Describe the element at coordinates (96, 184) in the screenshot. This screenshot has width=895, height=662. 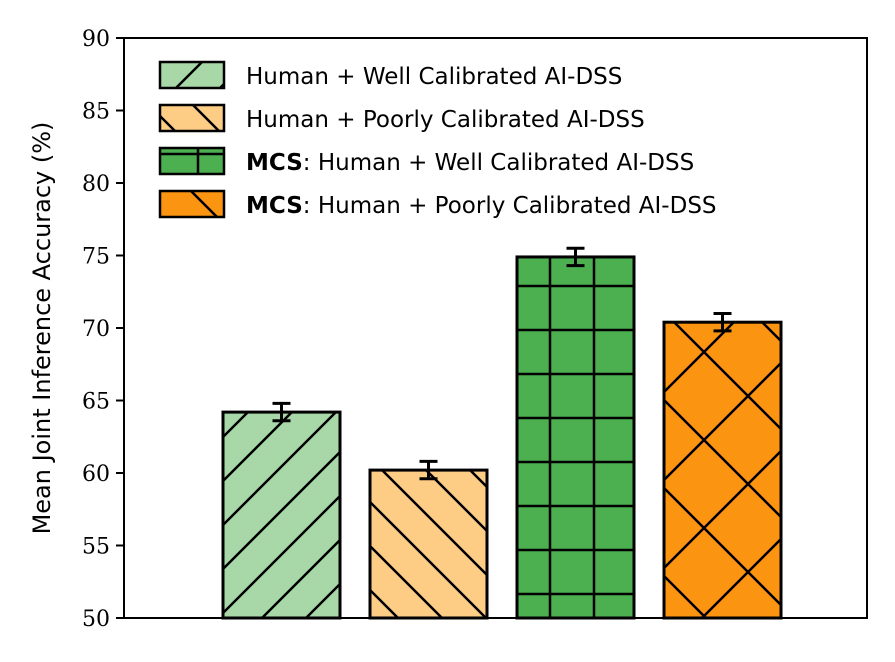
I see `y-tick-label: 80` at that location.